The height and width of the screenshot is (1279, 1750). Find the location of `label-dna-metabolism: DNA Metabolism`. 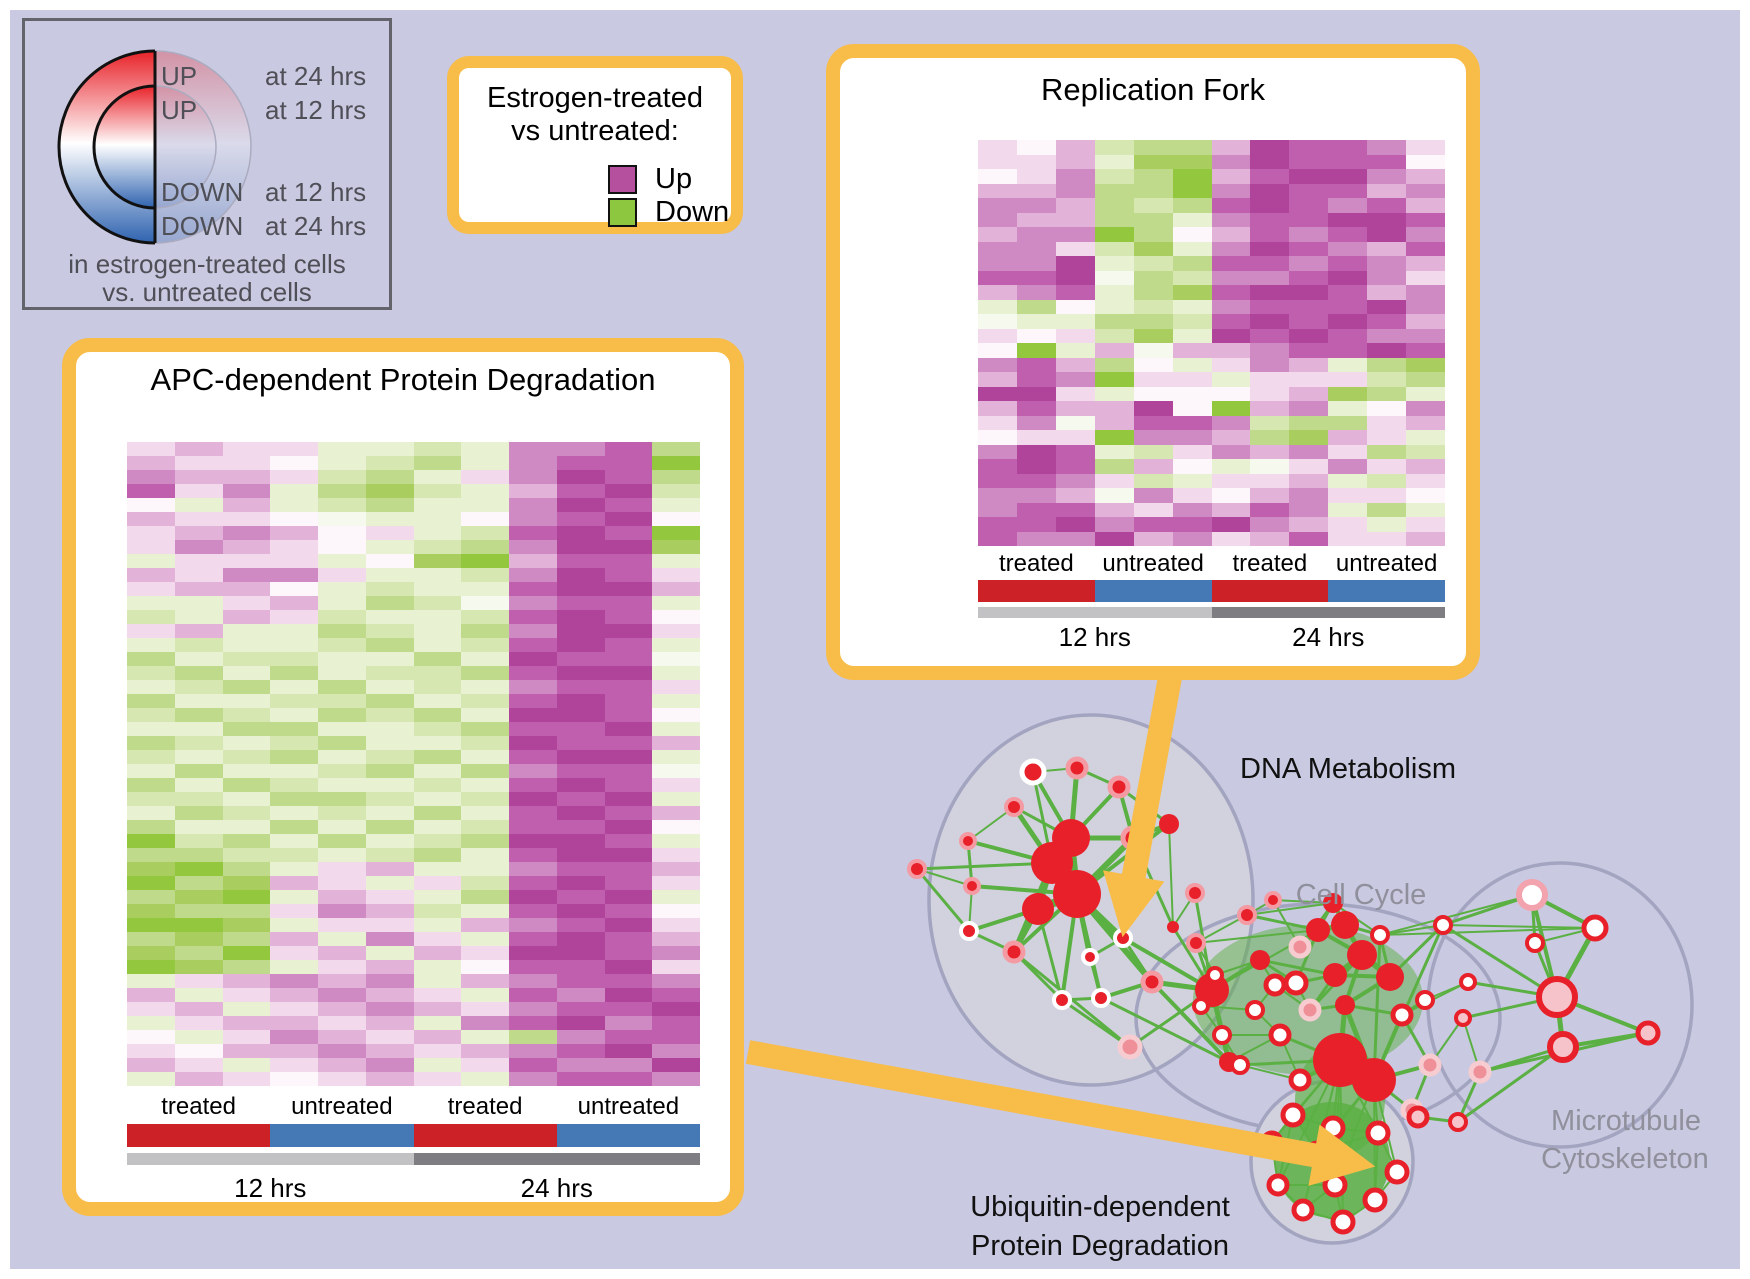

label-dna-metabolism: DNA Metabolism is located at coordinates (1348, 769).